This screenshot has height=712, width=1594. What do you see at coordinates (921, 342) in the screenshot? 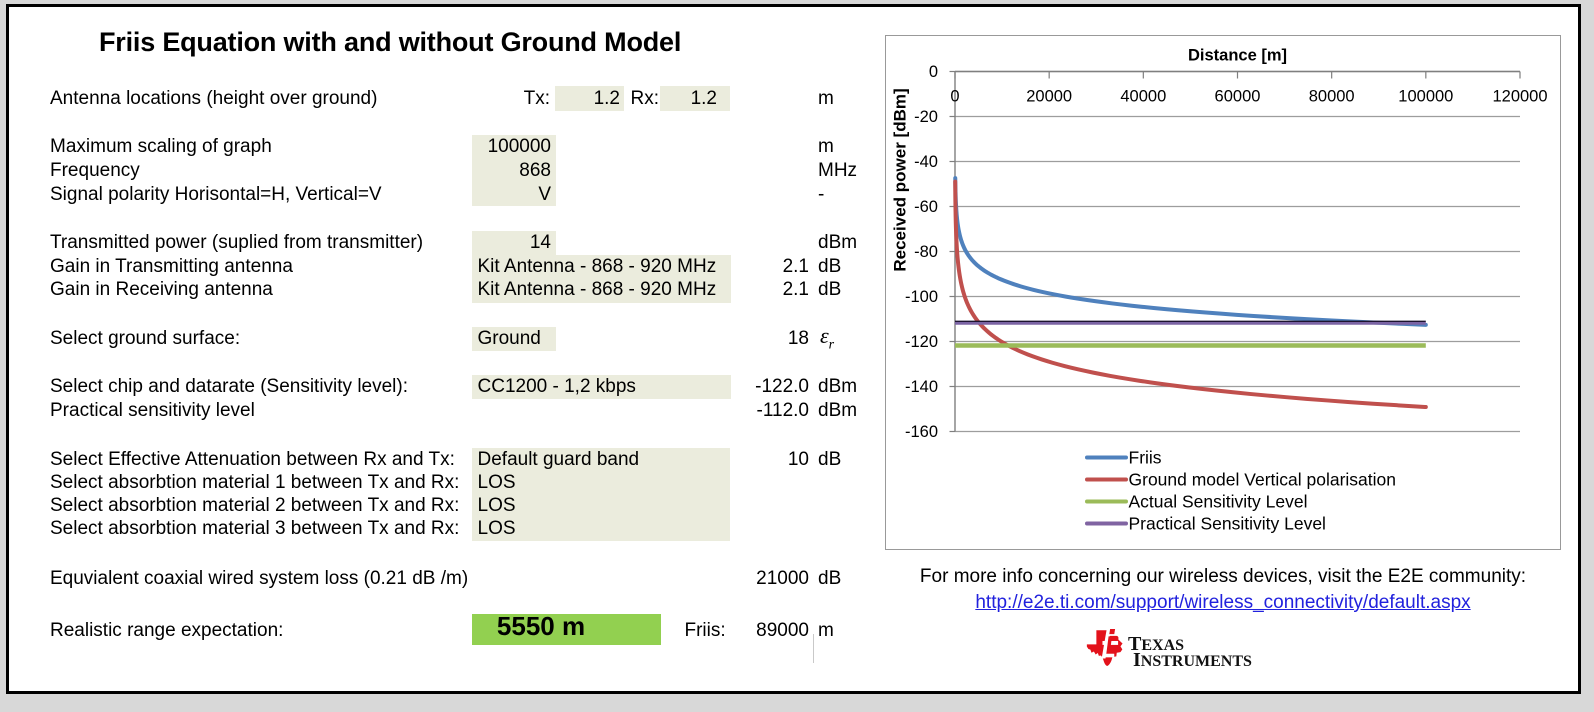
I see `svg-text: -120` at bounding box center [921, 342].